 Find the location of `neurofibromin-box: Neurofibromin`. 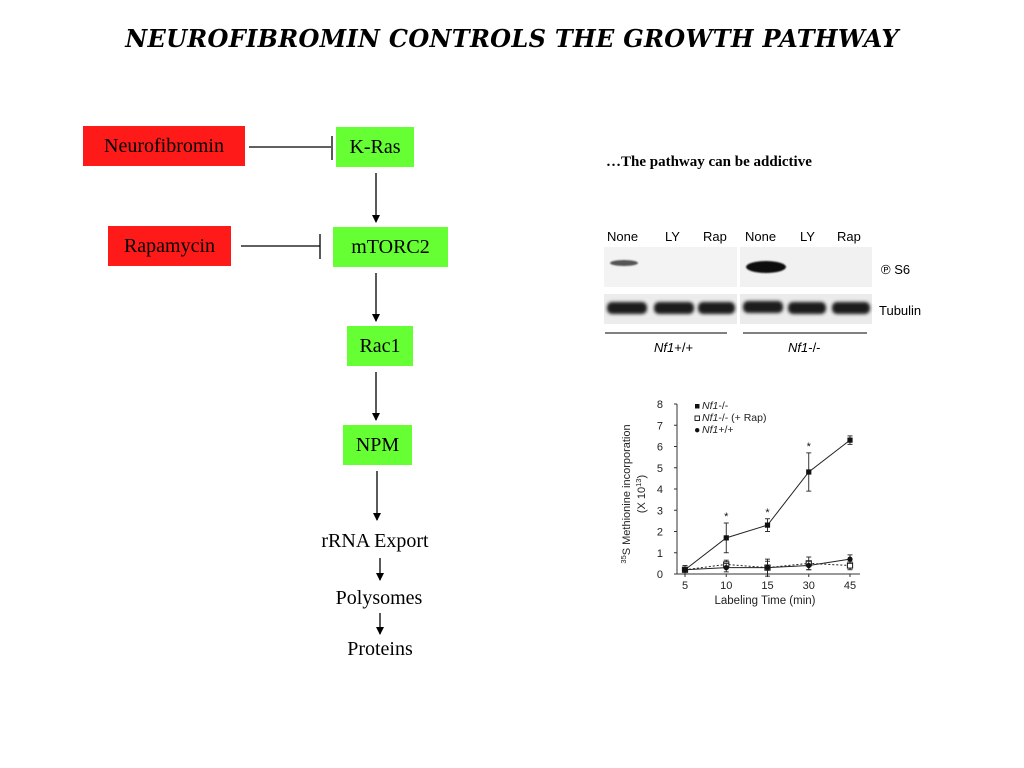

neurofibromin-box: Neurofibromin is located at coordinates (164, 146).